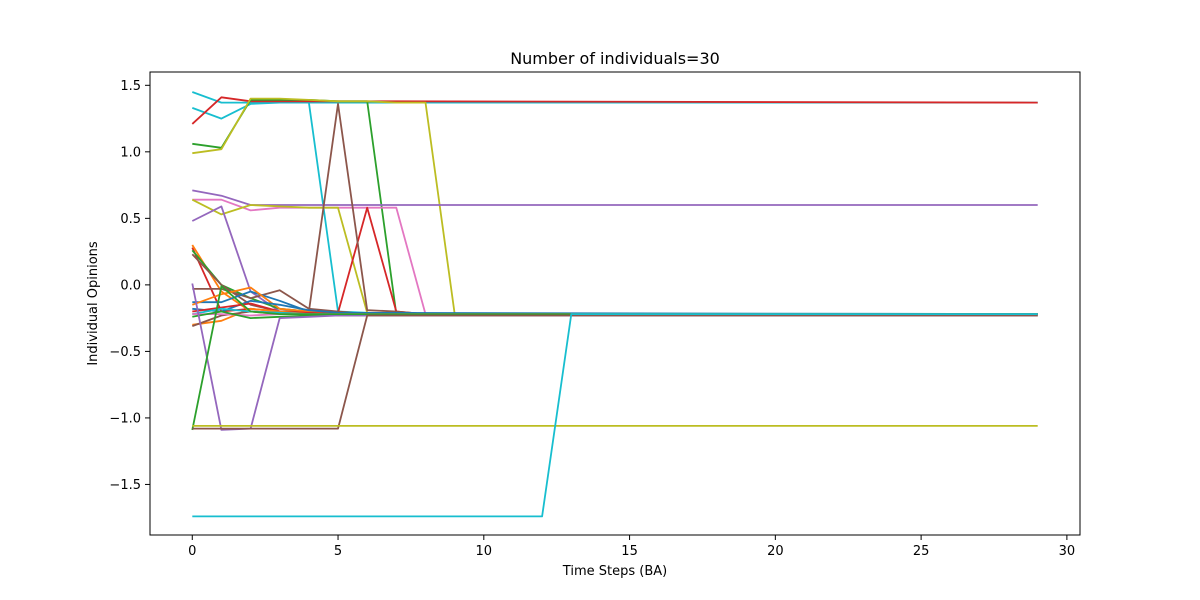  What do you see at coordinates (615, 58) in the screenshot?
I see `chart-title: Number of individuals=30` at bounding box center [615, 58].